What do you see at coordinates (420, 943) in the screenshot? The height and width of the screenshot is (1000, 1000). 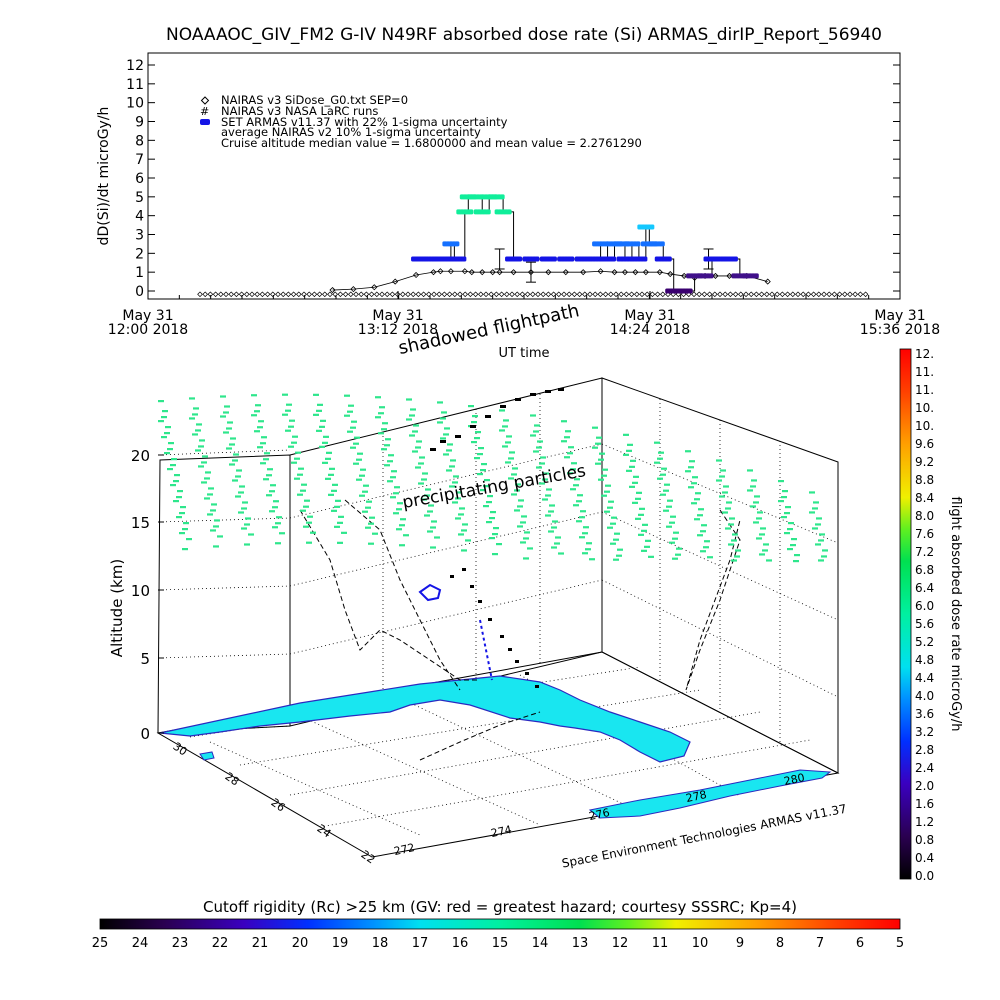 I see `cutoff-scale-label: 17` at bounding box center [420, 943].